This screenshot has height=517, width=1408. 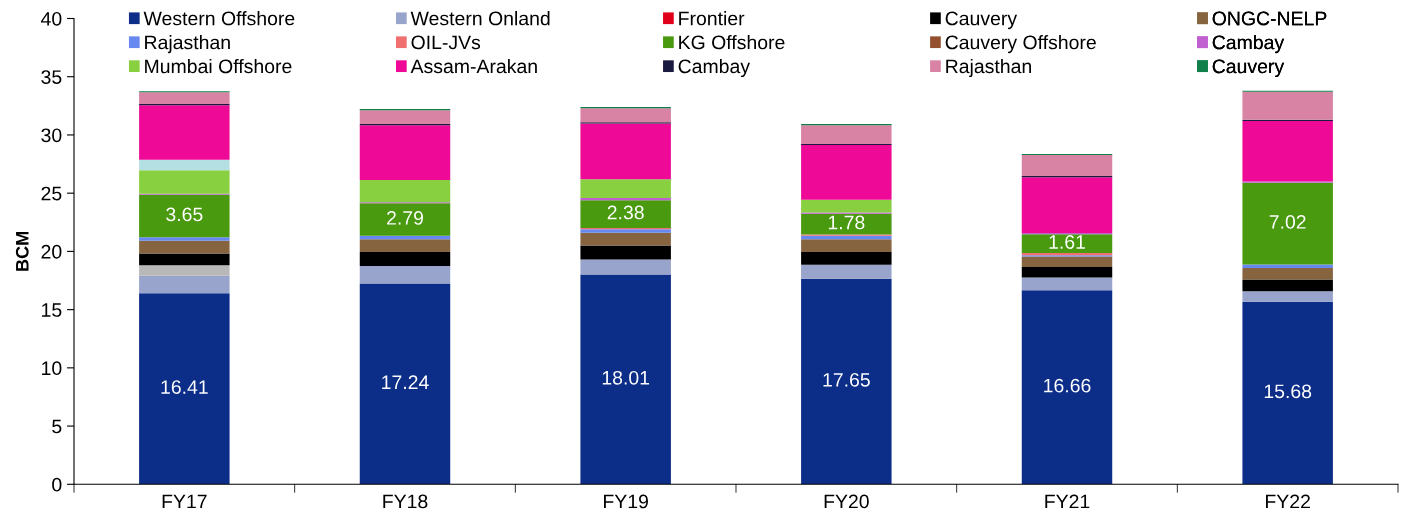 I want to click on legend-label: Western Onland, so click(x=480, y=18).